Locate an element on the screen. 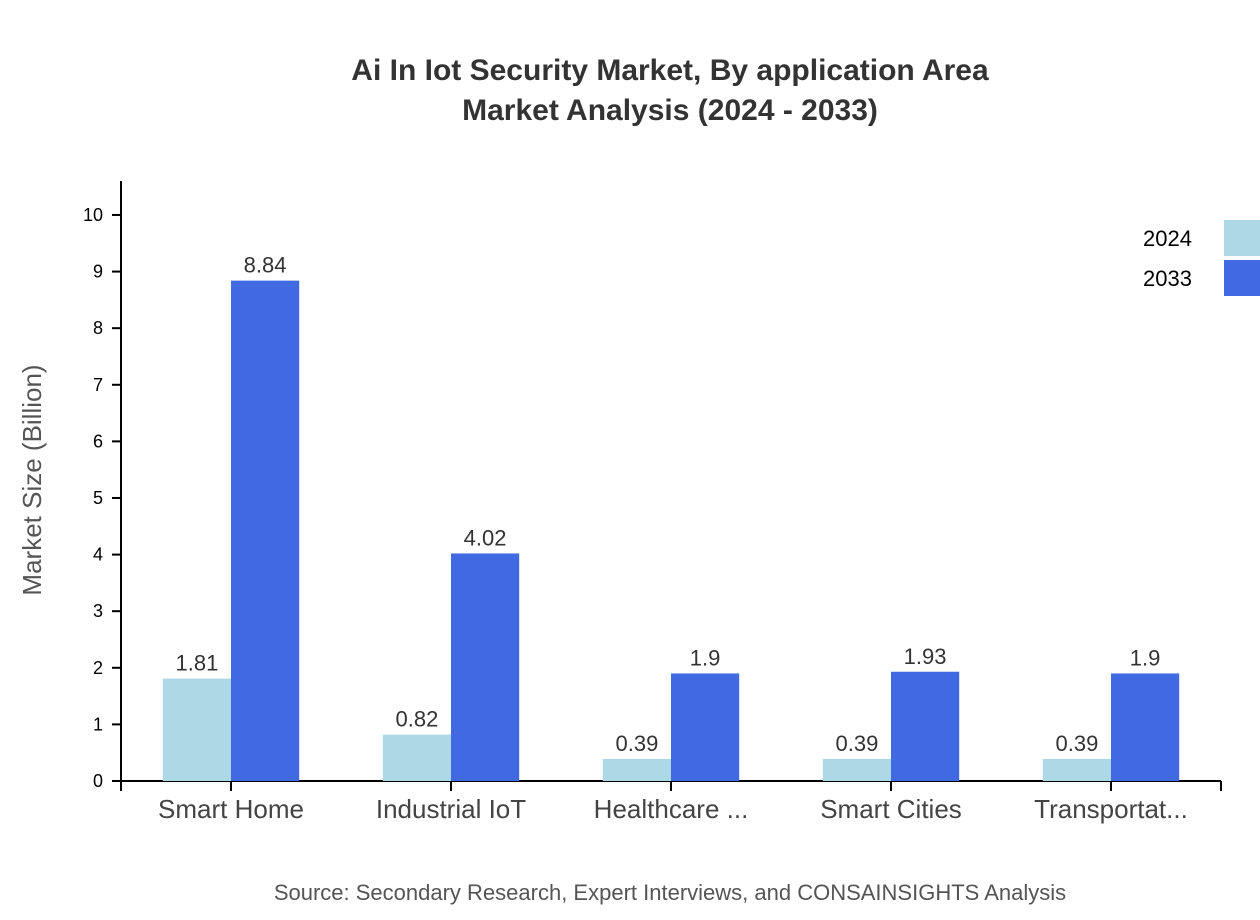 This screenshot has height=920, width=1260. y-axis: 0 1 2 3 4 5 6 7 8 9 10 is located at coordinates (102, 486).